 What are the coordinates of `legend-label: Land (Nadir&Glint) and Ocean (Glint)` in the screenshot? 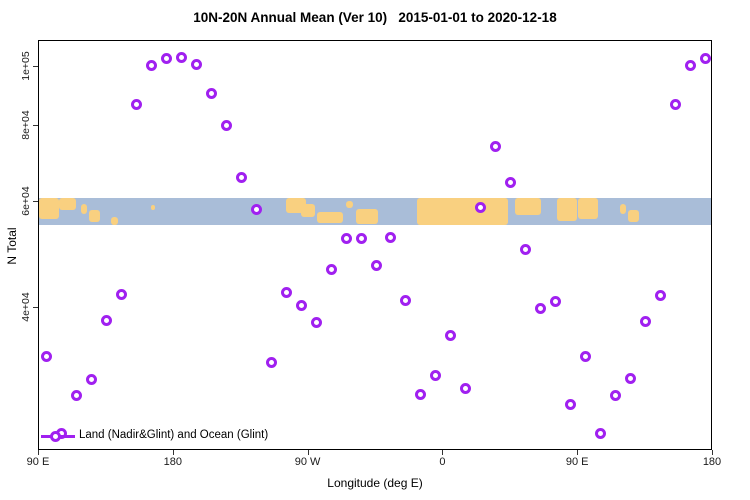 It's located at (174, 435).